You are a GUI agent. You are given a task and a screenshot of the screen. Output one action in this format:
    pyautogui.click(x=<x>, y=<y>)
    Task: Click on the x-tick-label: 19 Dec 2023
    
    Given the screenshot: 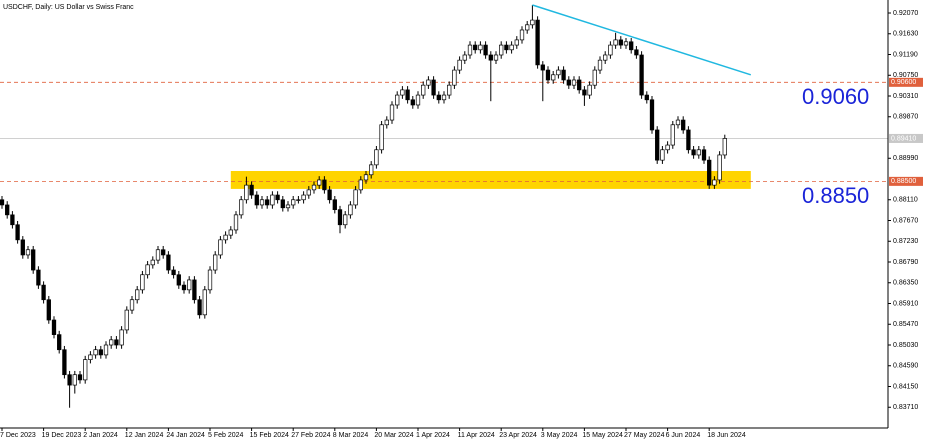 What is the action you would take?
    pyautogui.click(x=62, y=435)
    